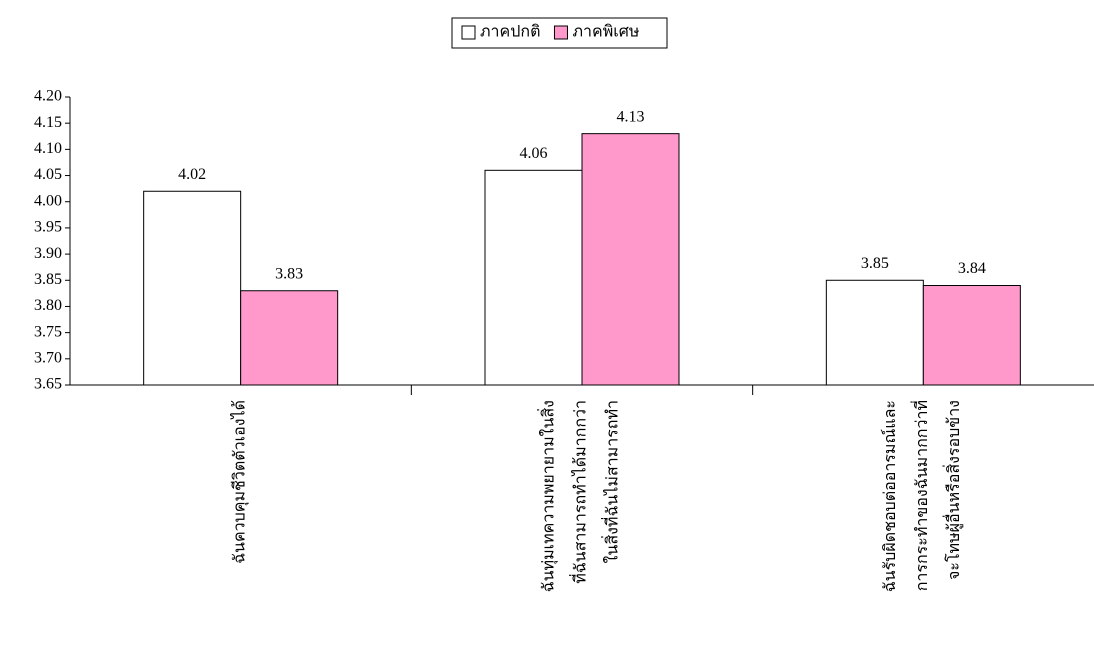 This screenshot has width=1094, height=666. I want to click on y-tick-label: 3.70, so click(48, 357).